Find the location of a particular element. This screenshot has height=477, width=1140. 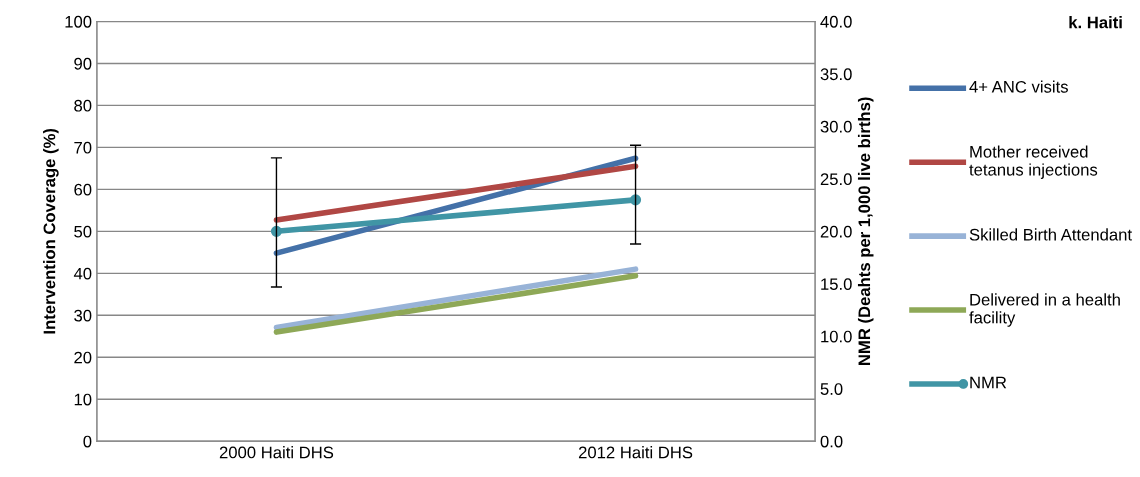

y2-tick-label: 25.0 is located at coordinates (836, 179).